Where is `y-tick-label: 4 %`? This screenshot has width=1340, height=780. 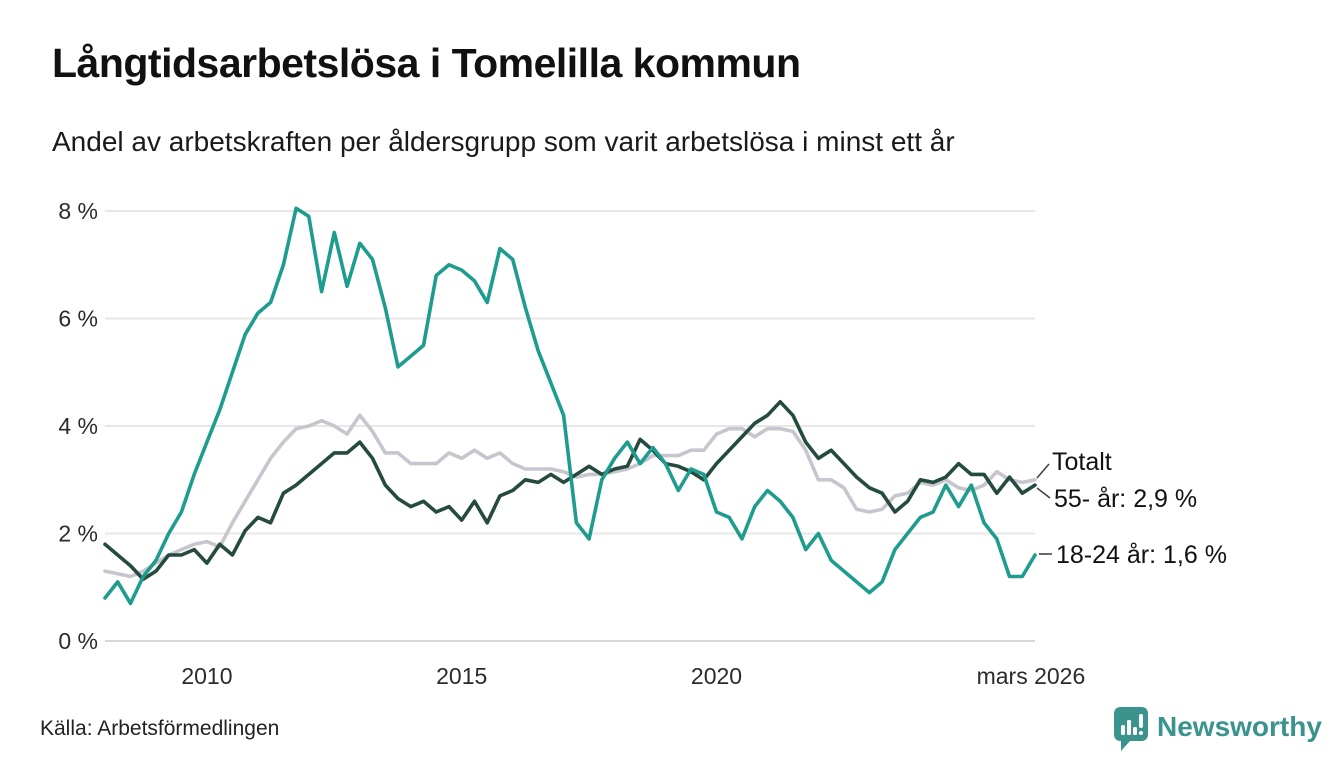 y-tick-label: 4 % is located at coordinates (78, 426).